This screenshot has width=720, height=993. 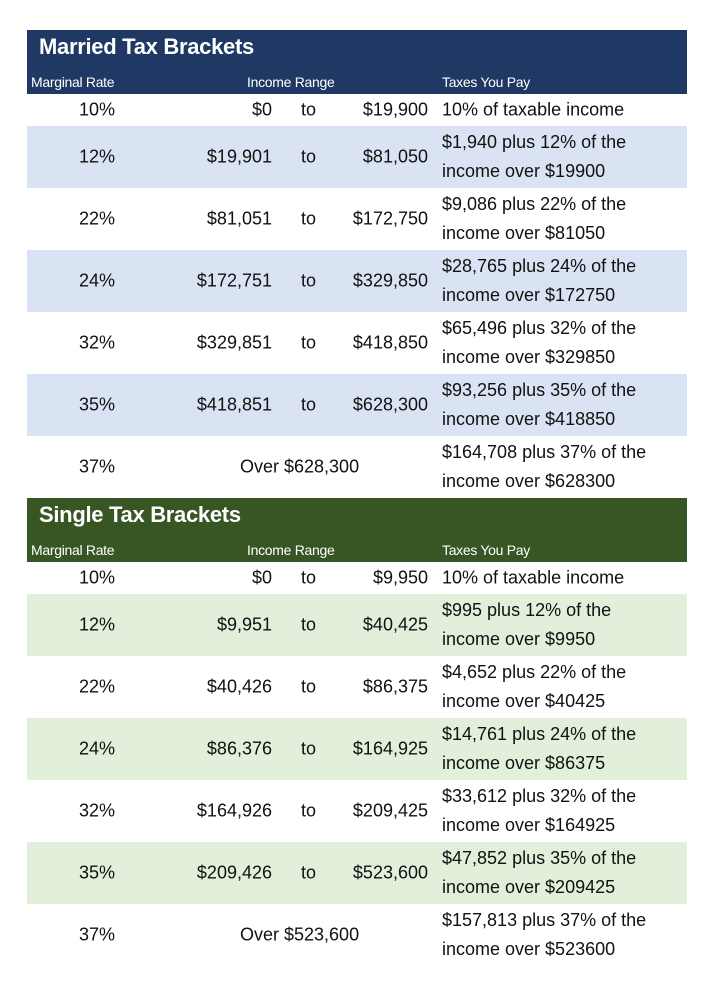 I want to click on income-low: $86,376, so click(x=239, y=748).